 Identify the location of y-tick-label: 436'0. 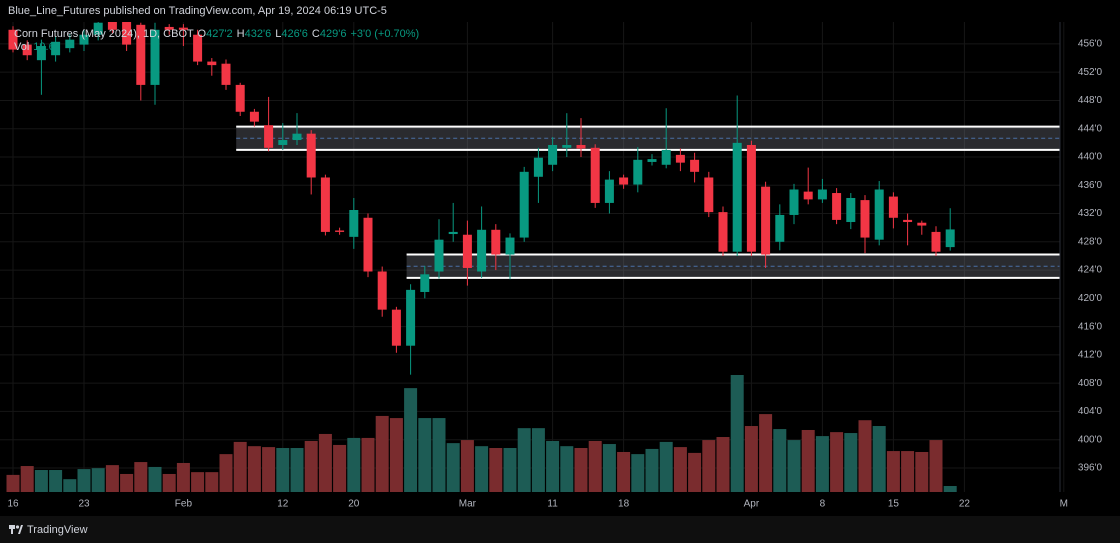
(1090, 185).